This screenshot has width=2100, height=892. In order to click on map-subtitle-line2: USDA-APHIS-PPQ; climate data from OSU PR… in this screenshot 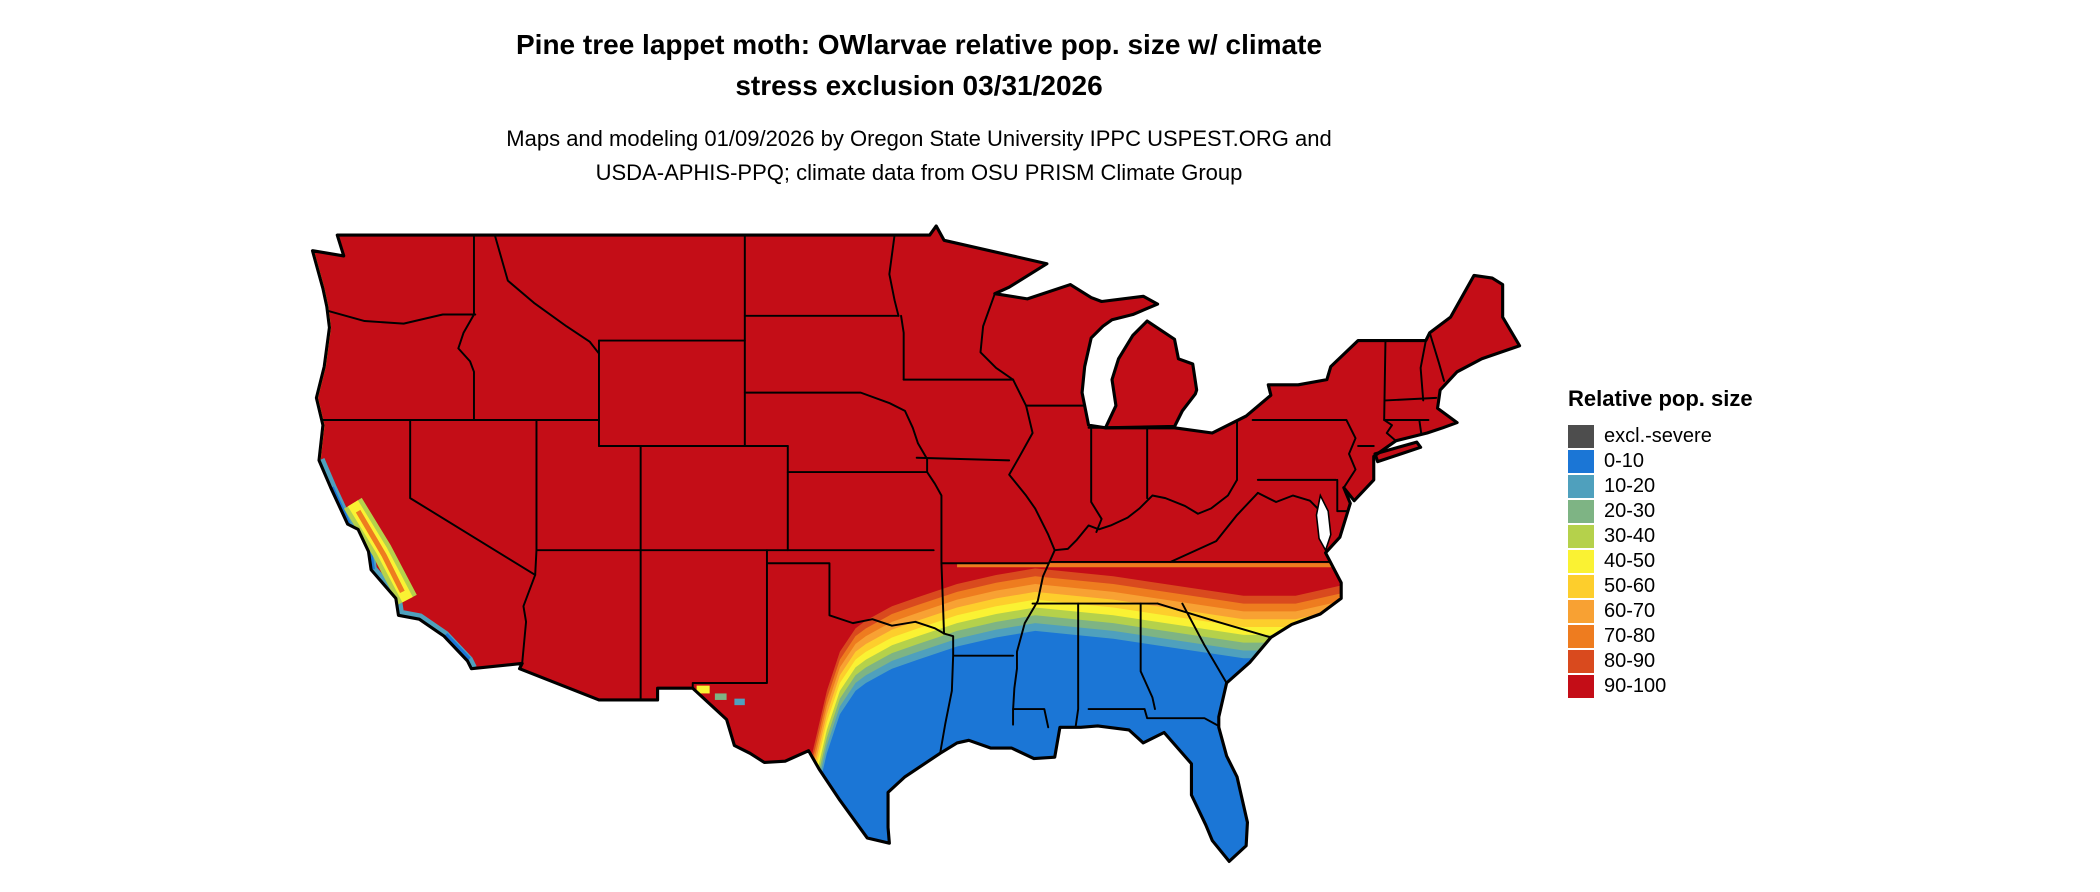, I will do `click(919, 172)`.